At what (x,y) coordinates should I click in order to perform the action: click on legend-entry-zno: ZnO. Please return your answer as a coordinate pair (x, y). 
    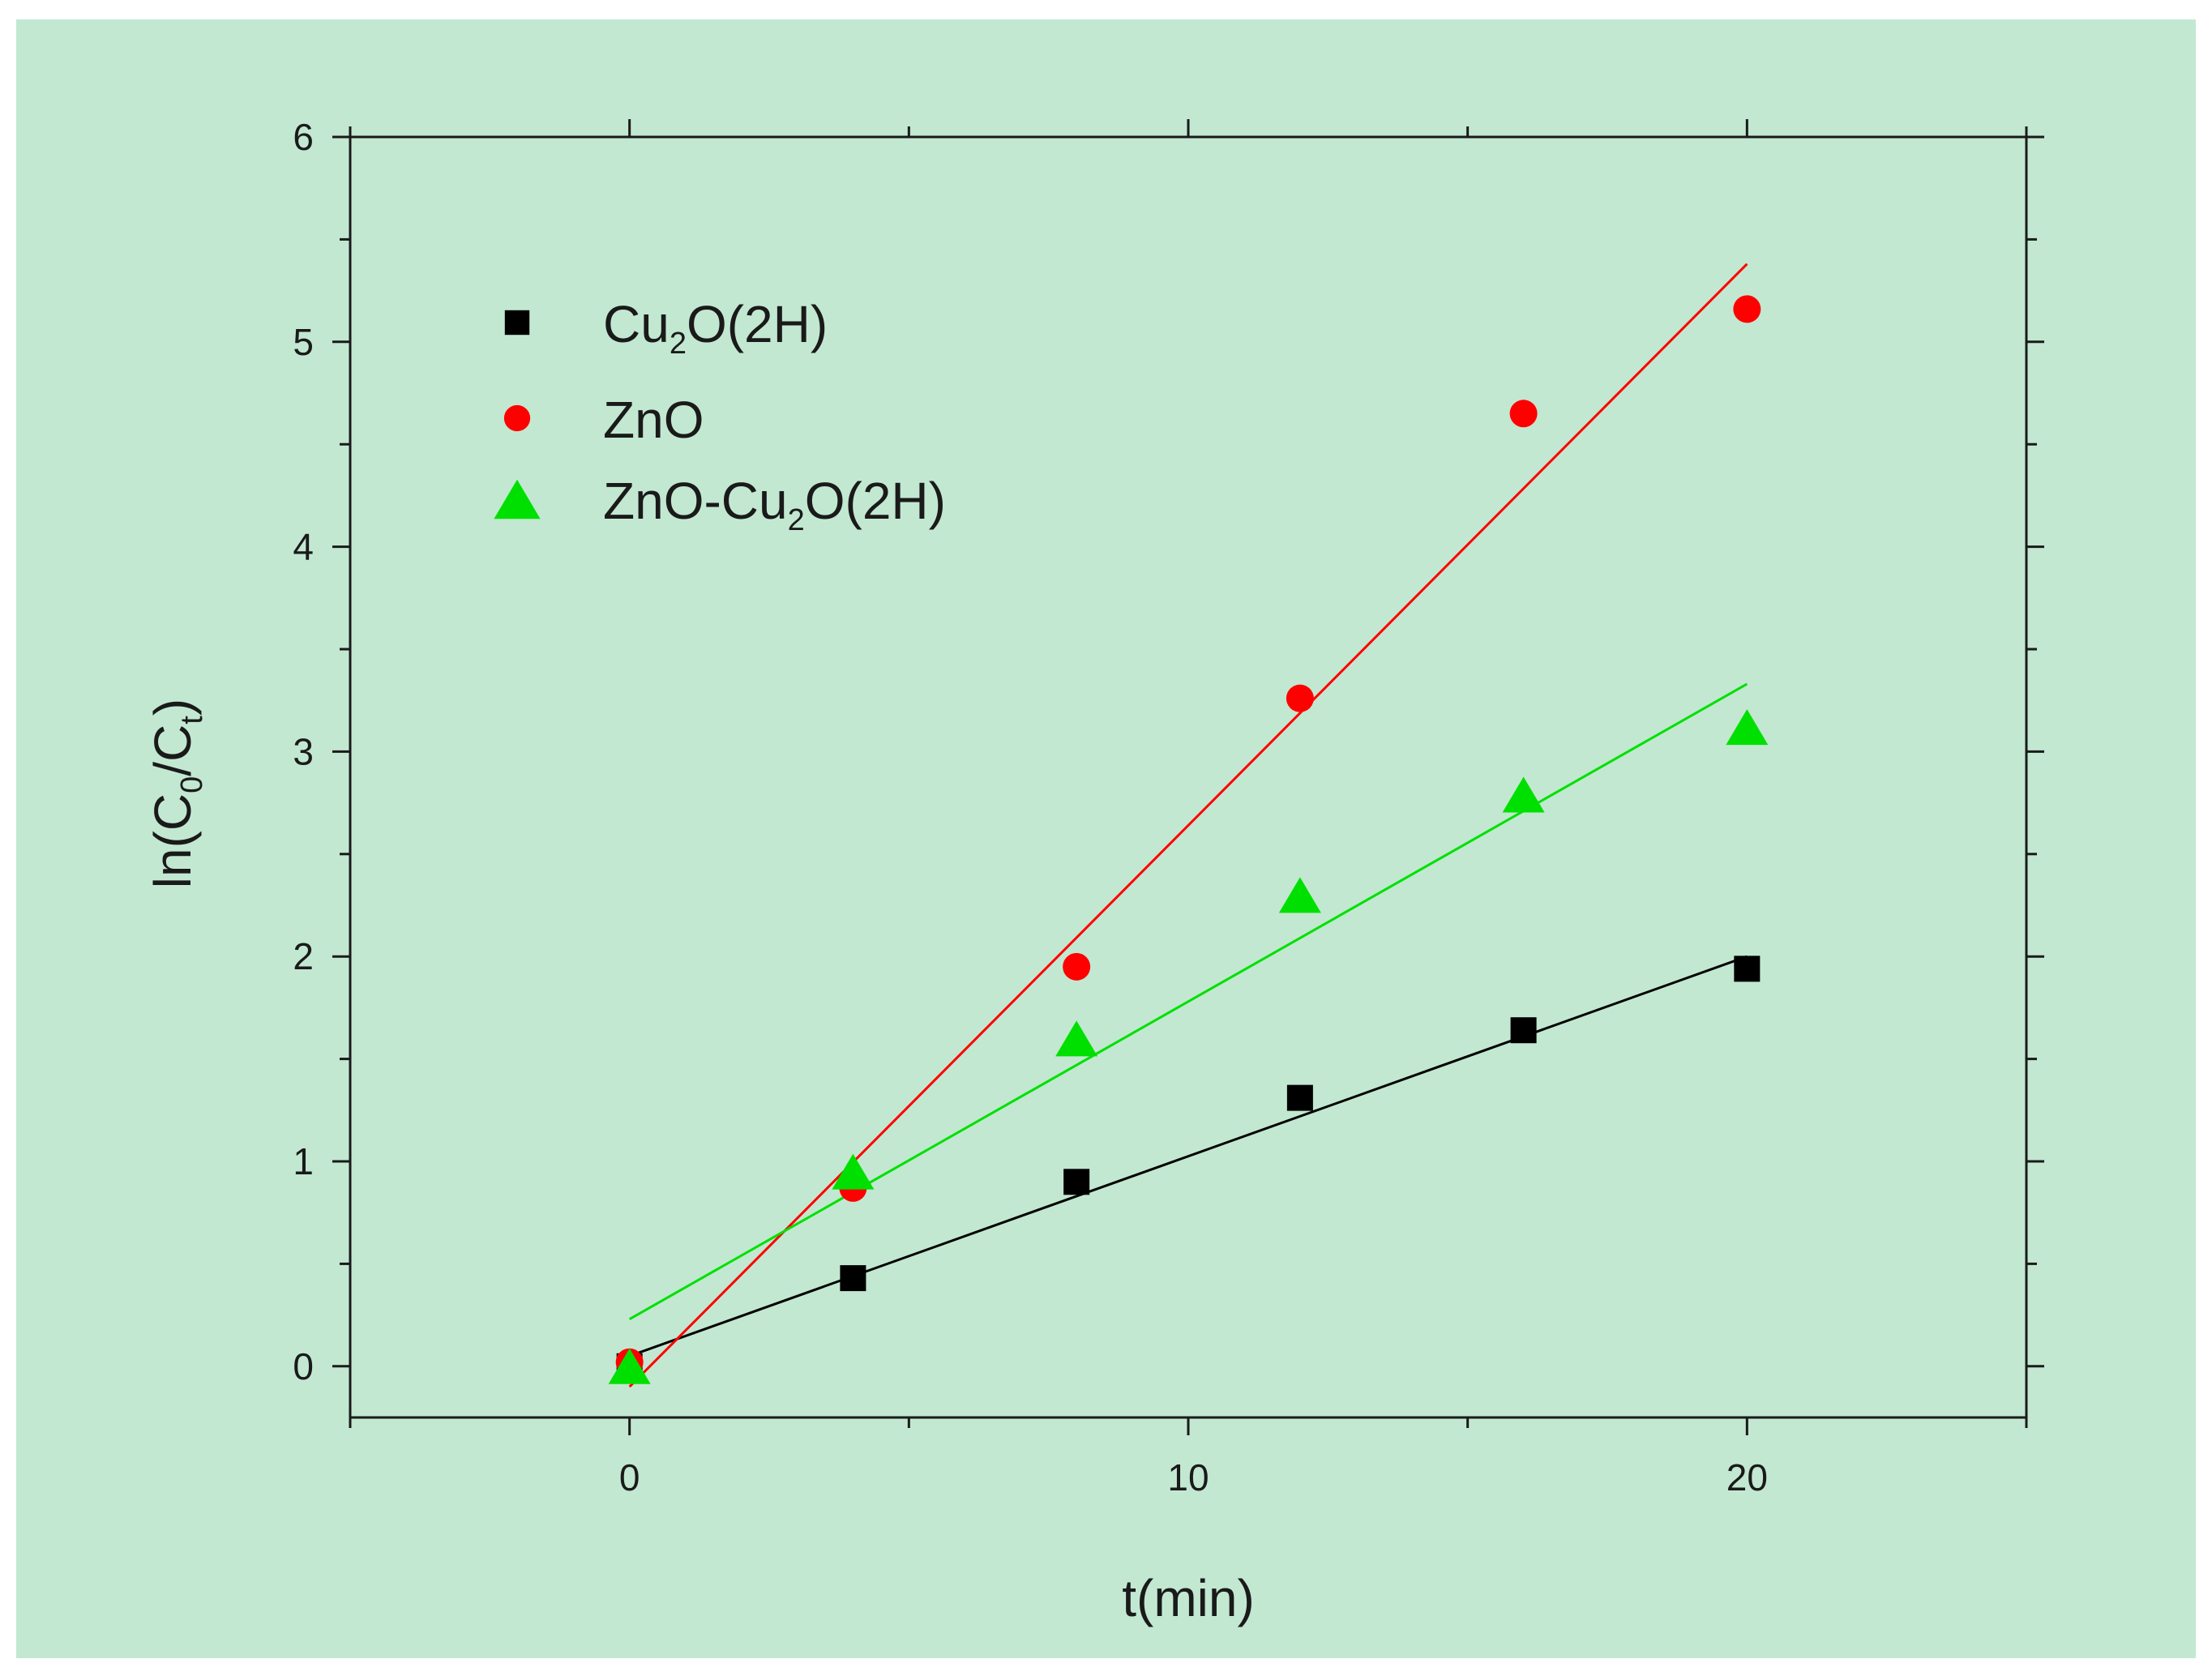
    Looking at the image, I should click on (603, 420).